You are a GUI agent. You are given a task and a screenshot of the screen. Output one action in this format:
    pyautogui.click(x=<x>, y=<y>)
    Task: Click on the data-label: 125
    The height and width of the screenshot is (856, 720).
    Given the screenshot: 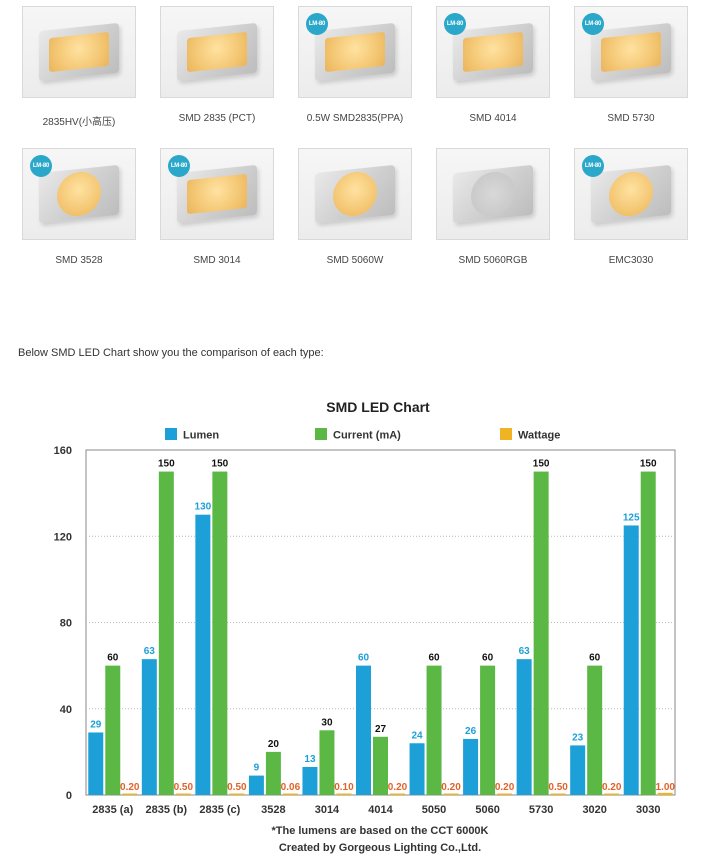 What is the action you would take?
    pyautogui.click(x=631, y=517)
    